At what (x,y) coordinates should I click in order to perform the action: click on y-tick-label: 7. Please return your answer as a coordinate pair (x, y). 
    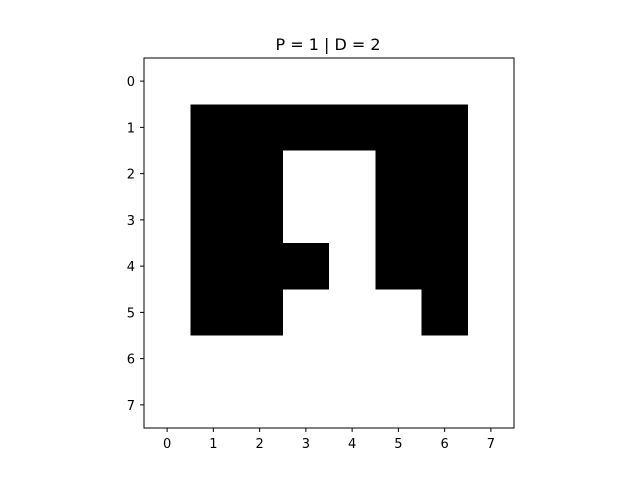
    Looking at the image, I should click on (131, 406).